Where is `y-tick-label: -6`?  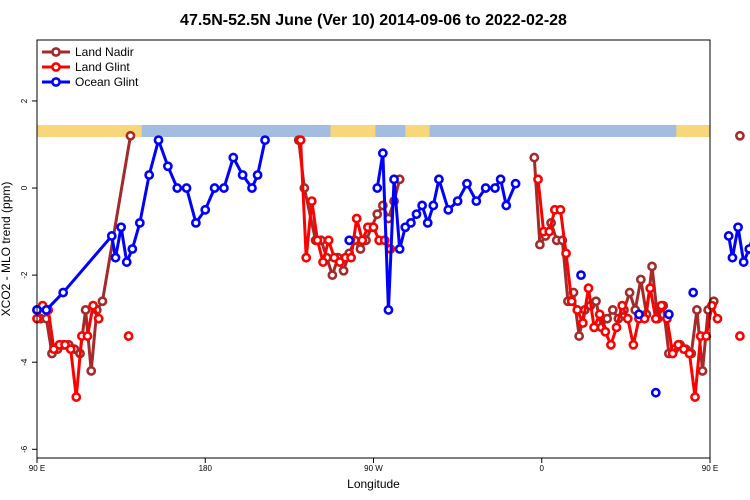 y-tick-label: -6 is located at coordinates (24, 449).